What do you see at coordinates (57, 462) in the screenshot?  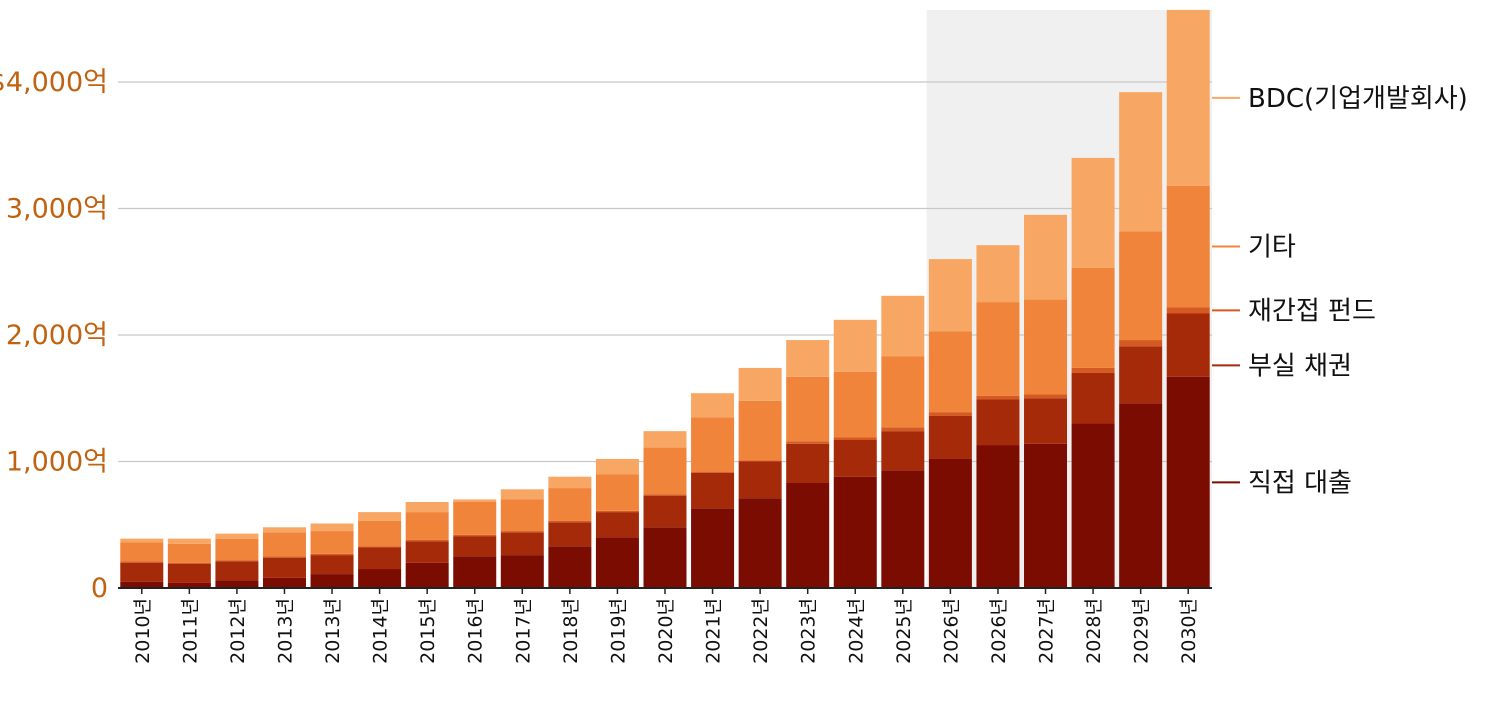 I see `y-tick-label-1: 1,000억` at bounding box center [57, 462].